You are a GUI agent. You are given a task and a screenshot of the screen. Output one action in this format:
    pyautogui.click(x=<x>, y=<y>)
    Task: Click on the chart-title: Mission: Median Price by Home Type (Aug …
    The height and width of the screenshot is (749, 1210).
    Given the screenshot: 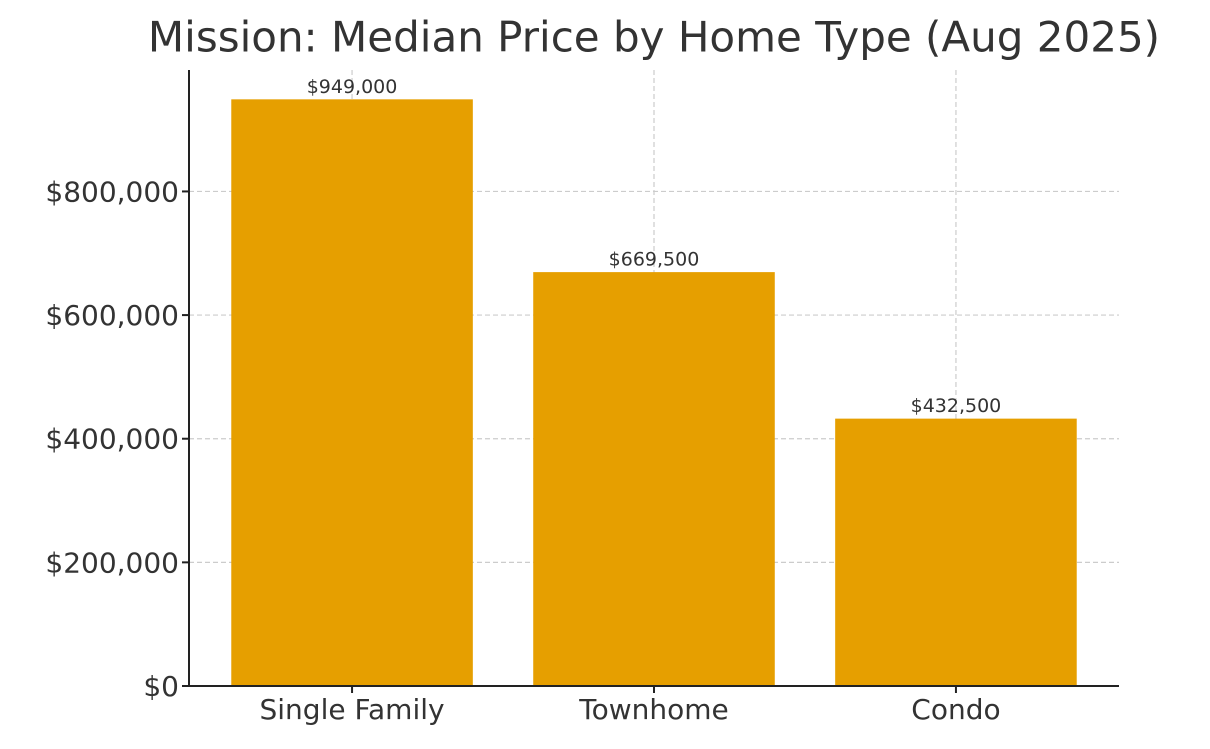 What is the action you would take?
    pyautogui.click(x=654, y=37)
    